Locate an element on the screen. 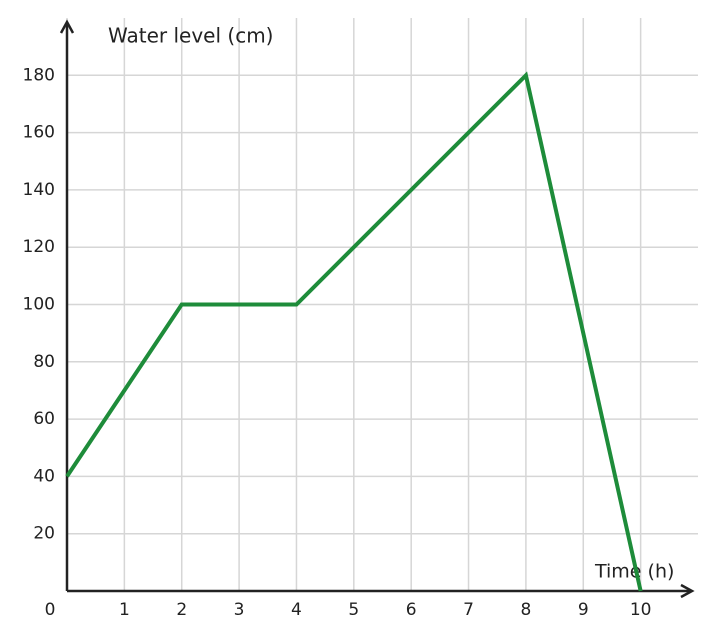 The height and width of the screenshot is (640, 716). x-tick-label: 7 is located at coordinates (468, 610).